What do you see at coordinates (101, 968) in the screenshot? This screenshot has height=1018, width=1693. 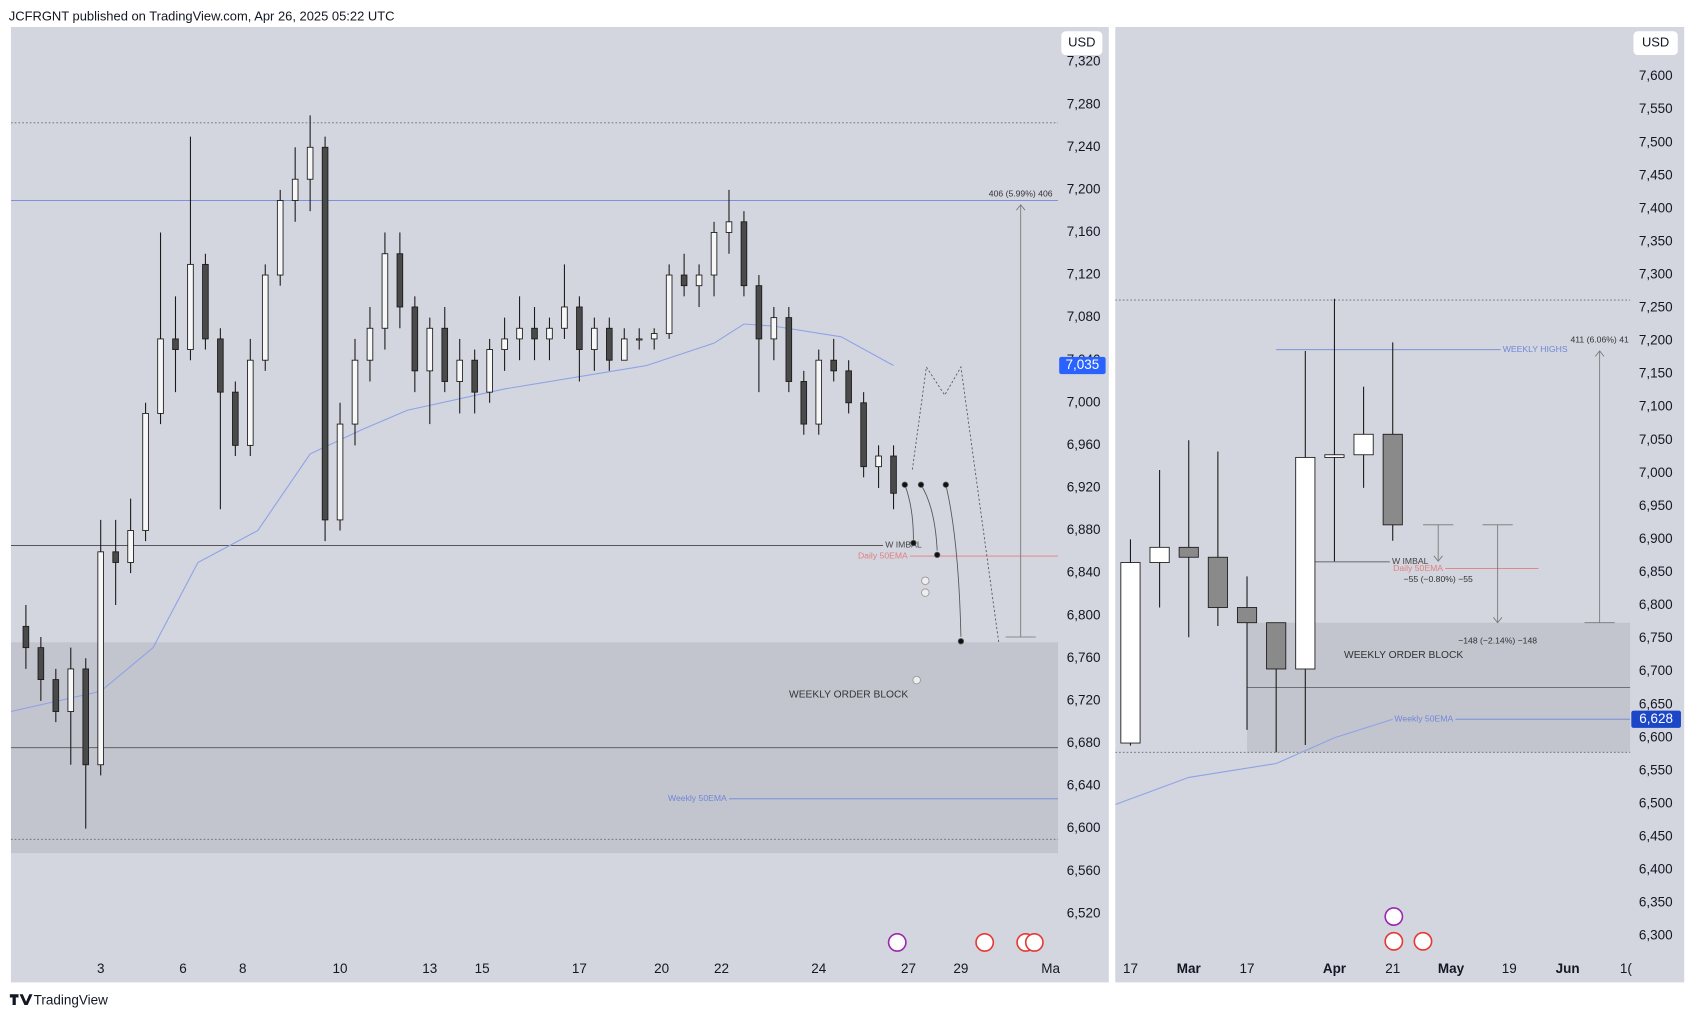 I see `x-tick-label: 3` at bounding box center [101, 968].